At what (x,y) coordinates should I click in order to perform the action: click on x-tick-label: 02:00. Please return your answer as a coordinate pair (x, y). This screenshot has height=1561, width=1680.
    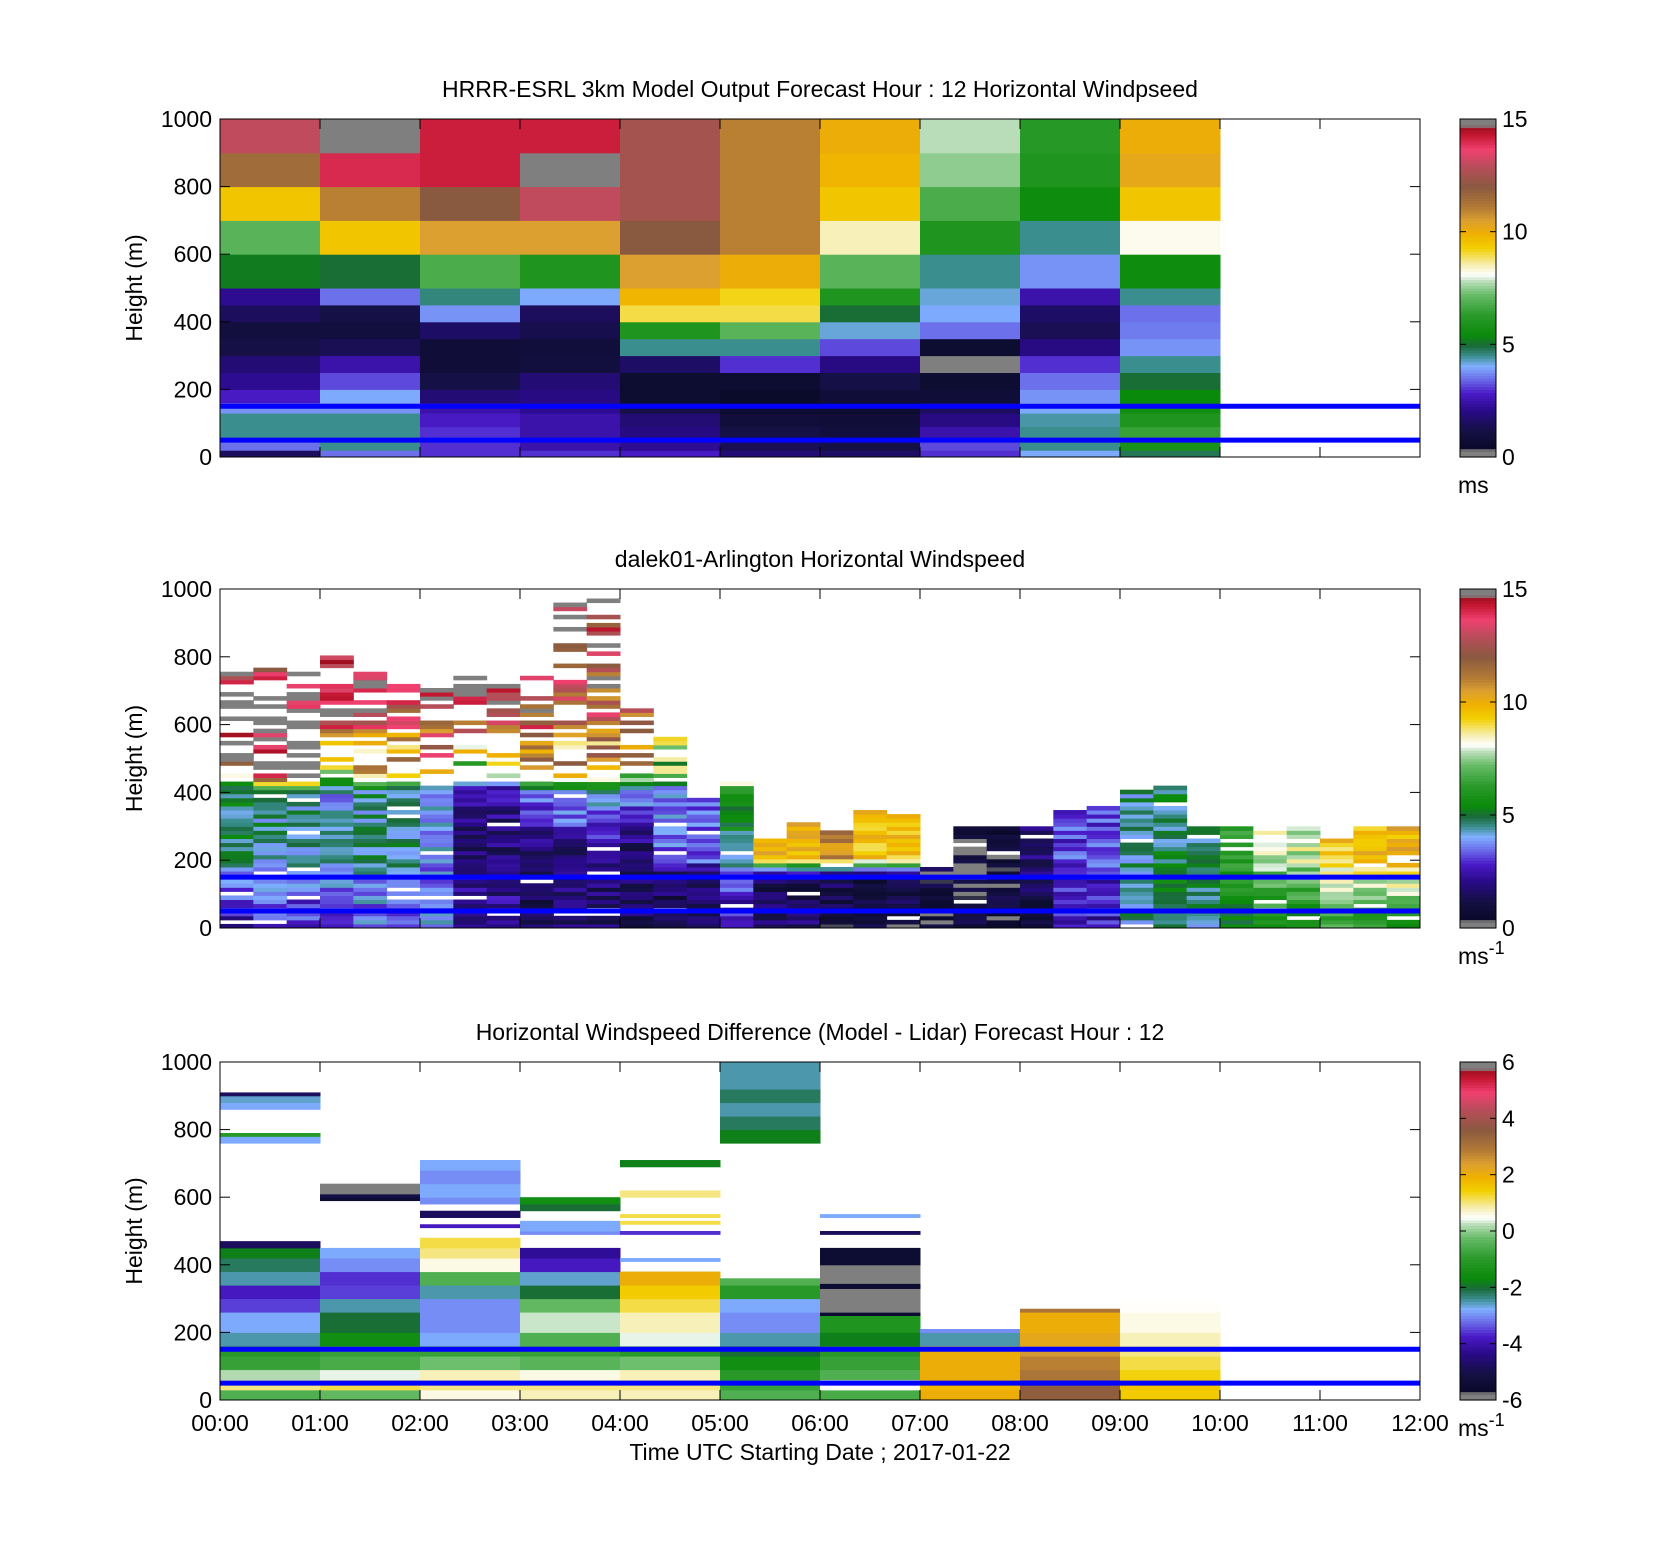
    Looking at the image, I should click on (420, 1423).